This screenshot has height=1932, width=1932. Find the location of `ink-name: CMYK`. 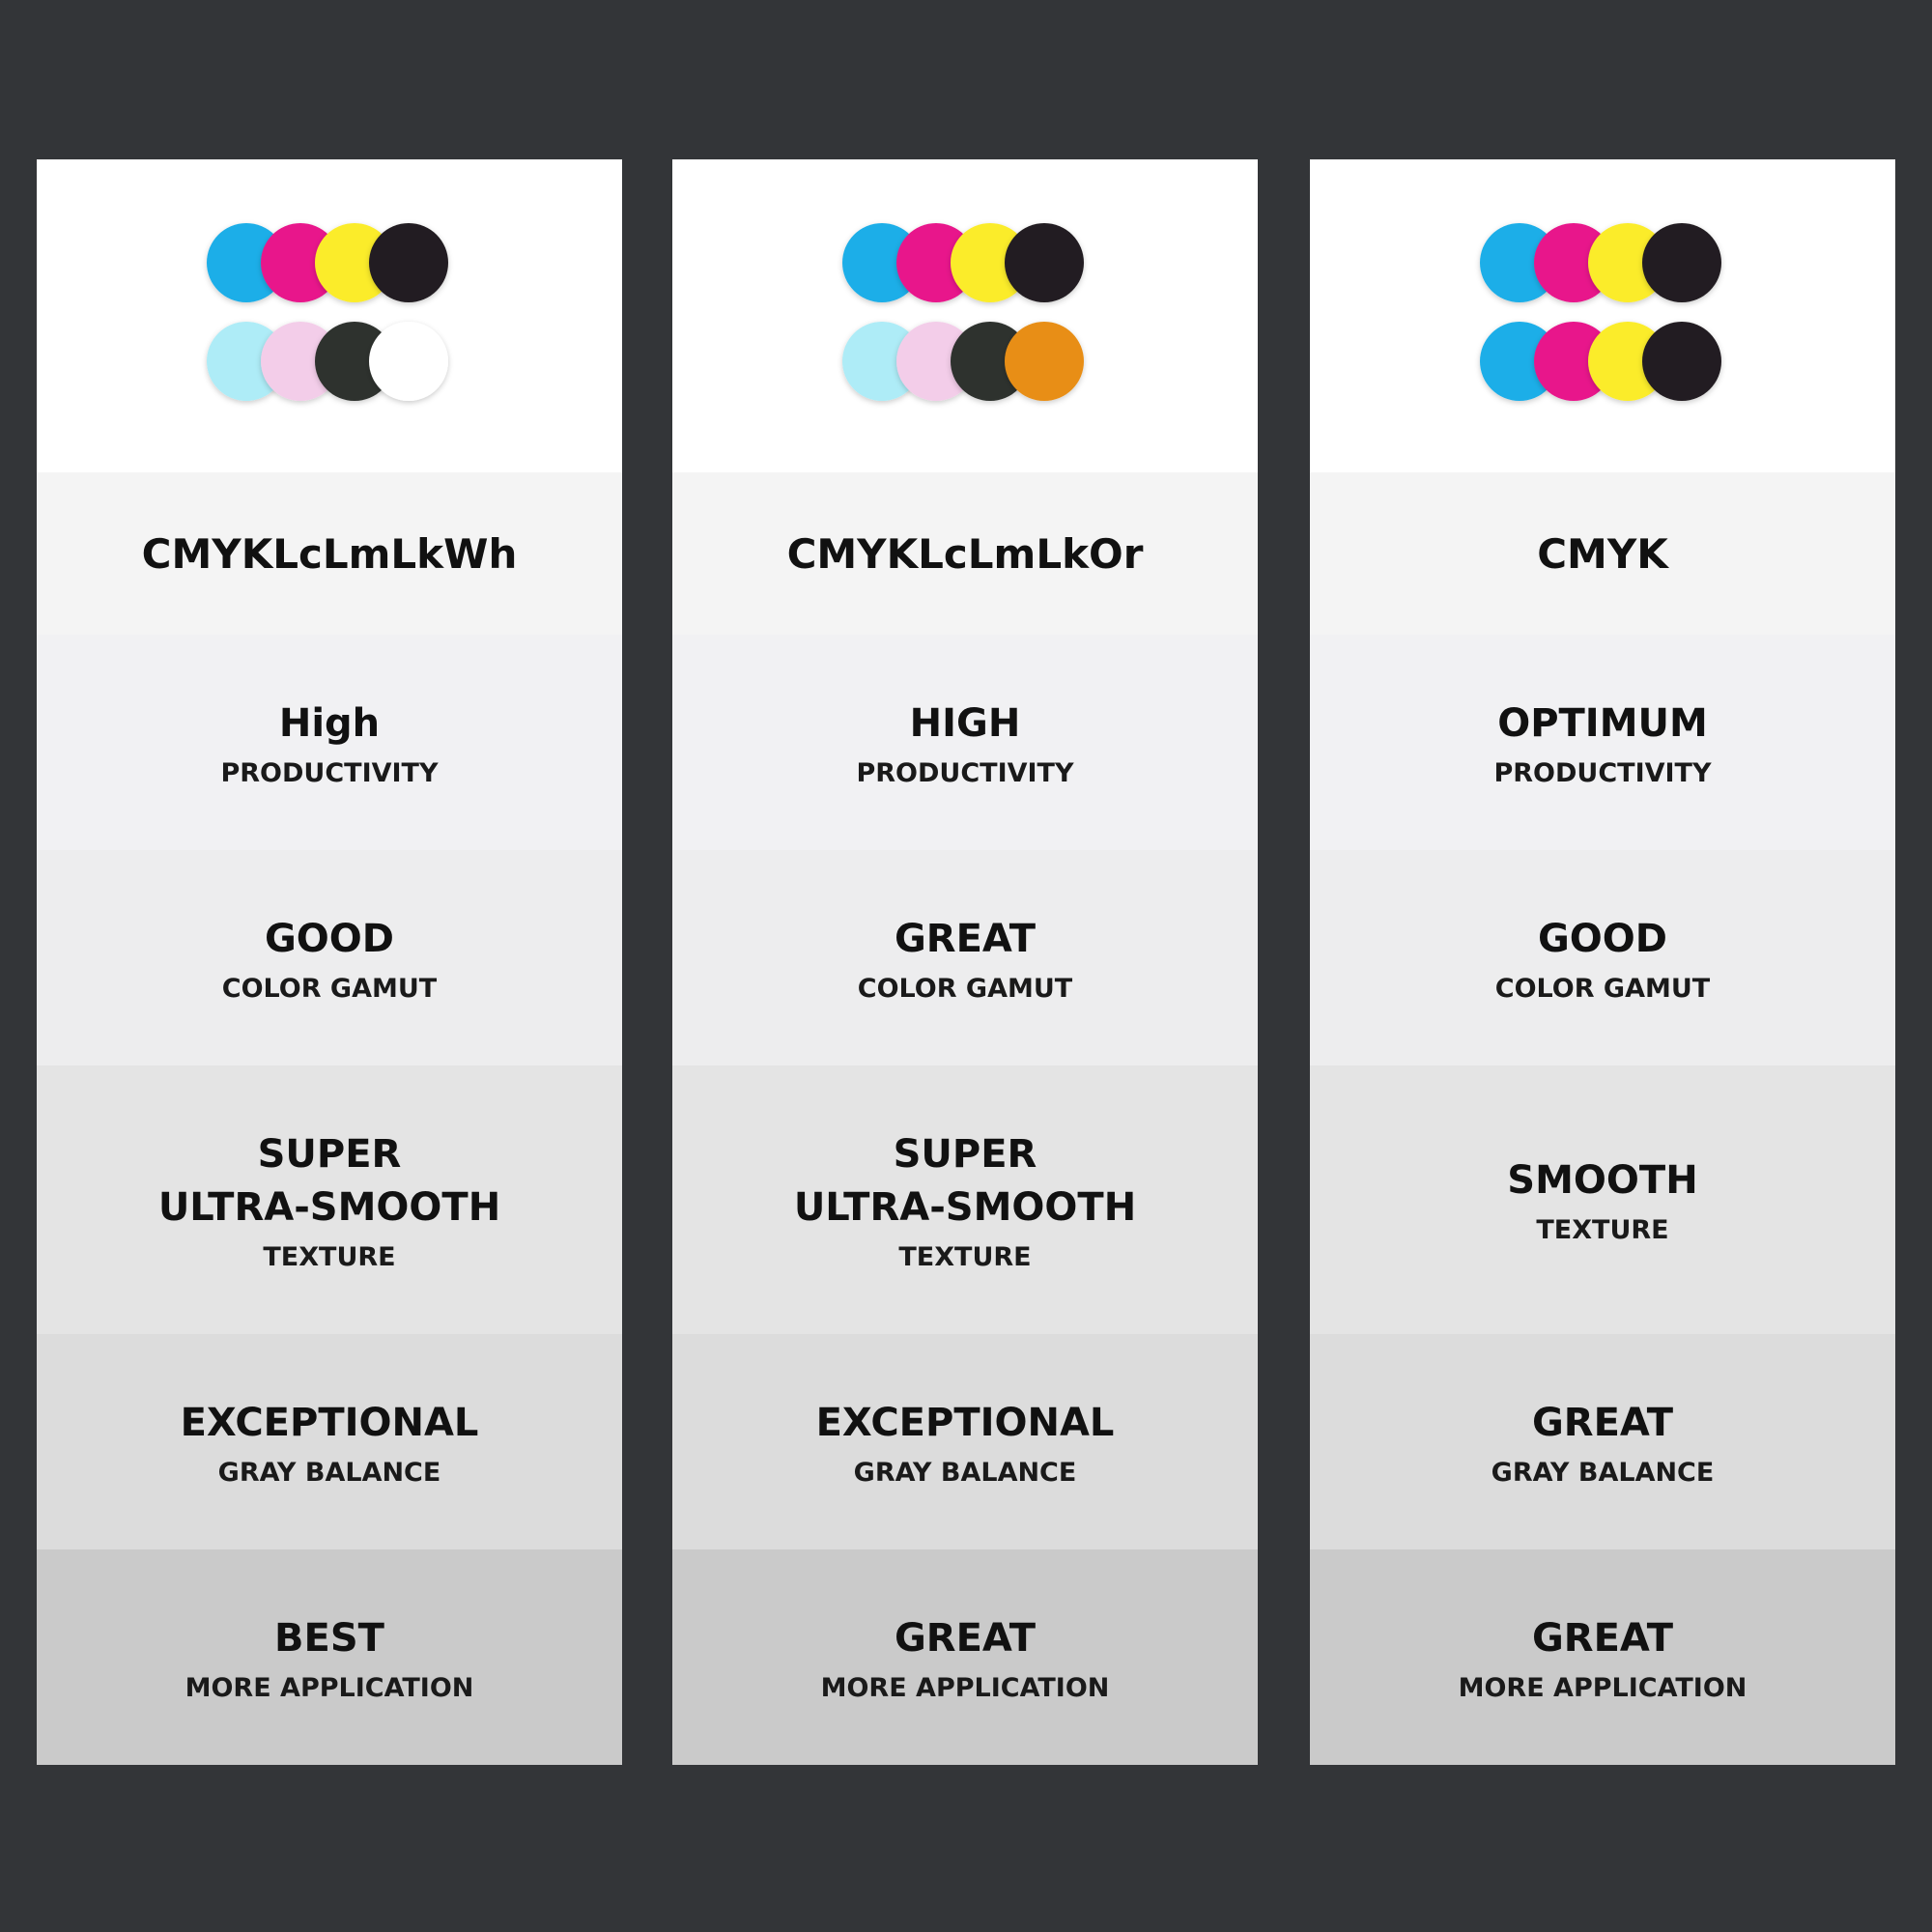

ink-name: CMYK is located at coordinates (1602, 553).